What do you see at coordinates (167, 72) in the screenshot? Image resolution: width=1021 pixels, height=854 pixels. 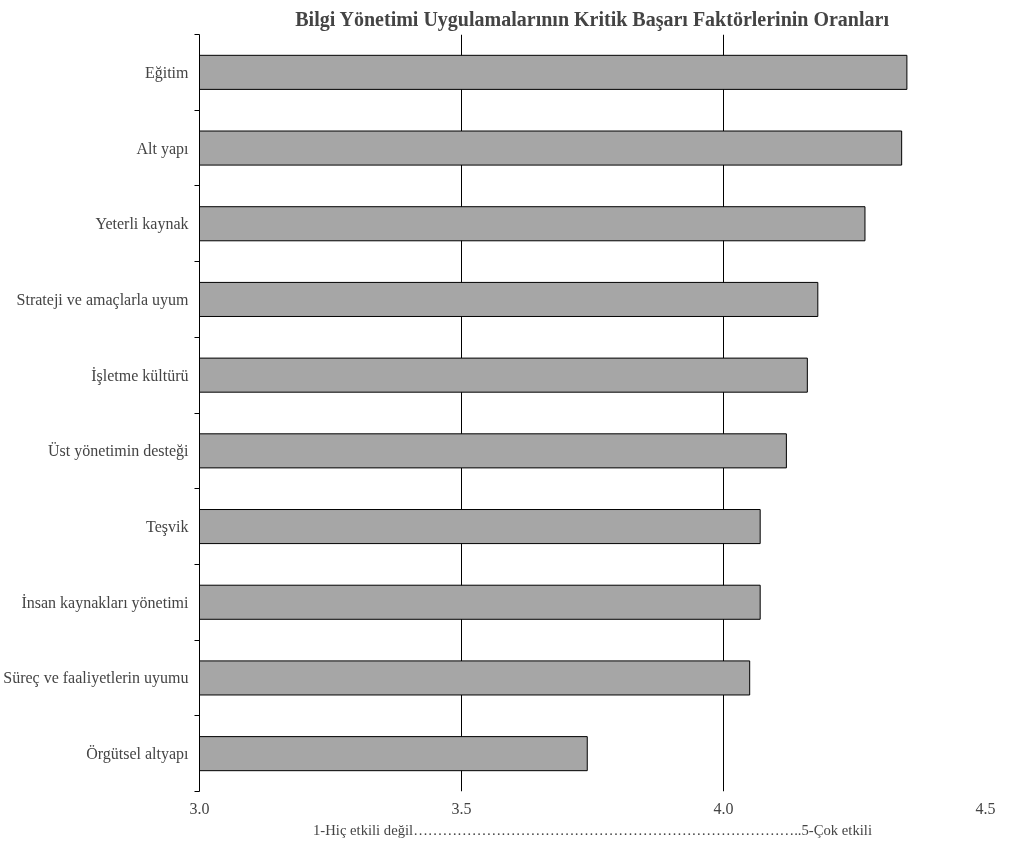 I see `y-tick-label: Eğitim` at bounding box center [167, 72].